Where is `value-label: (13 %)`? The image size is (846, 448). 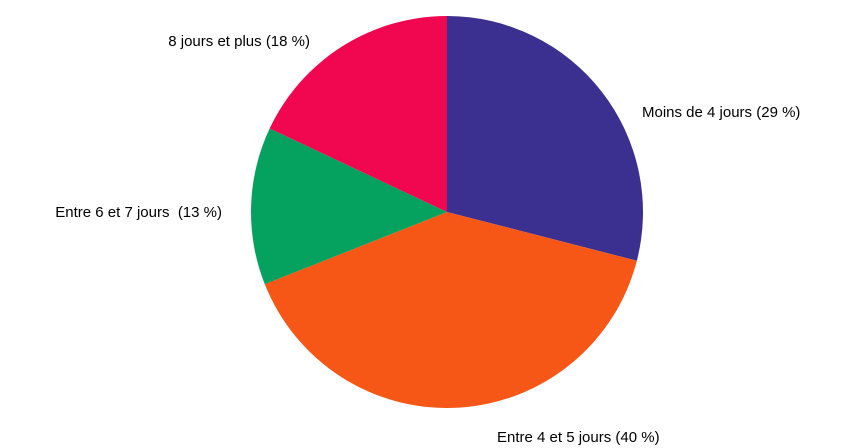
value-label: (13 %) is located at coordinates (200, 212).